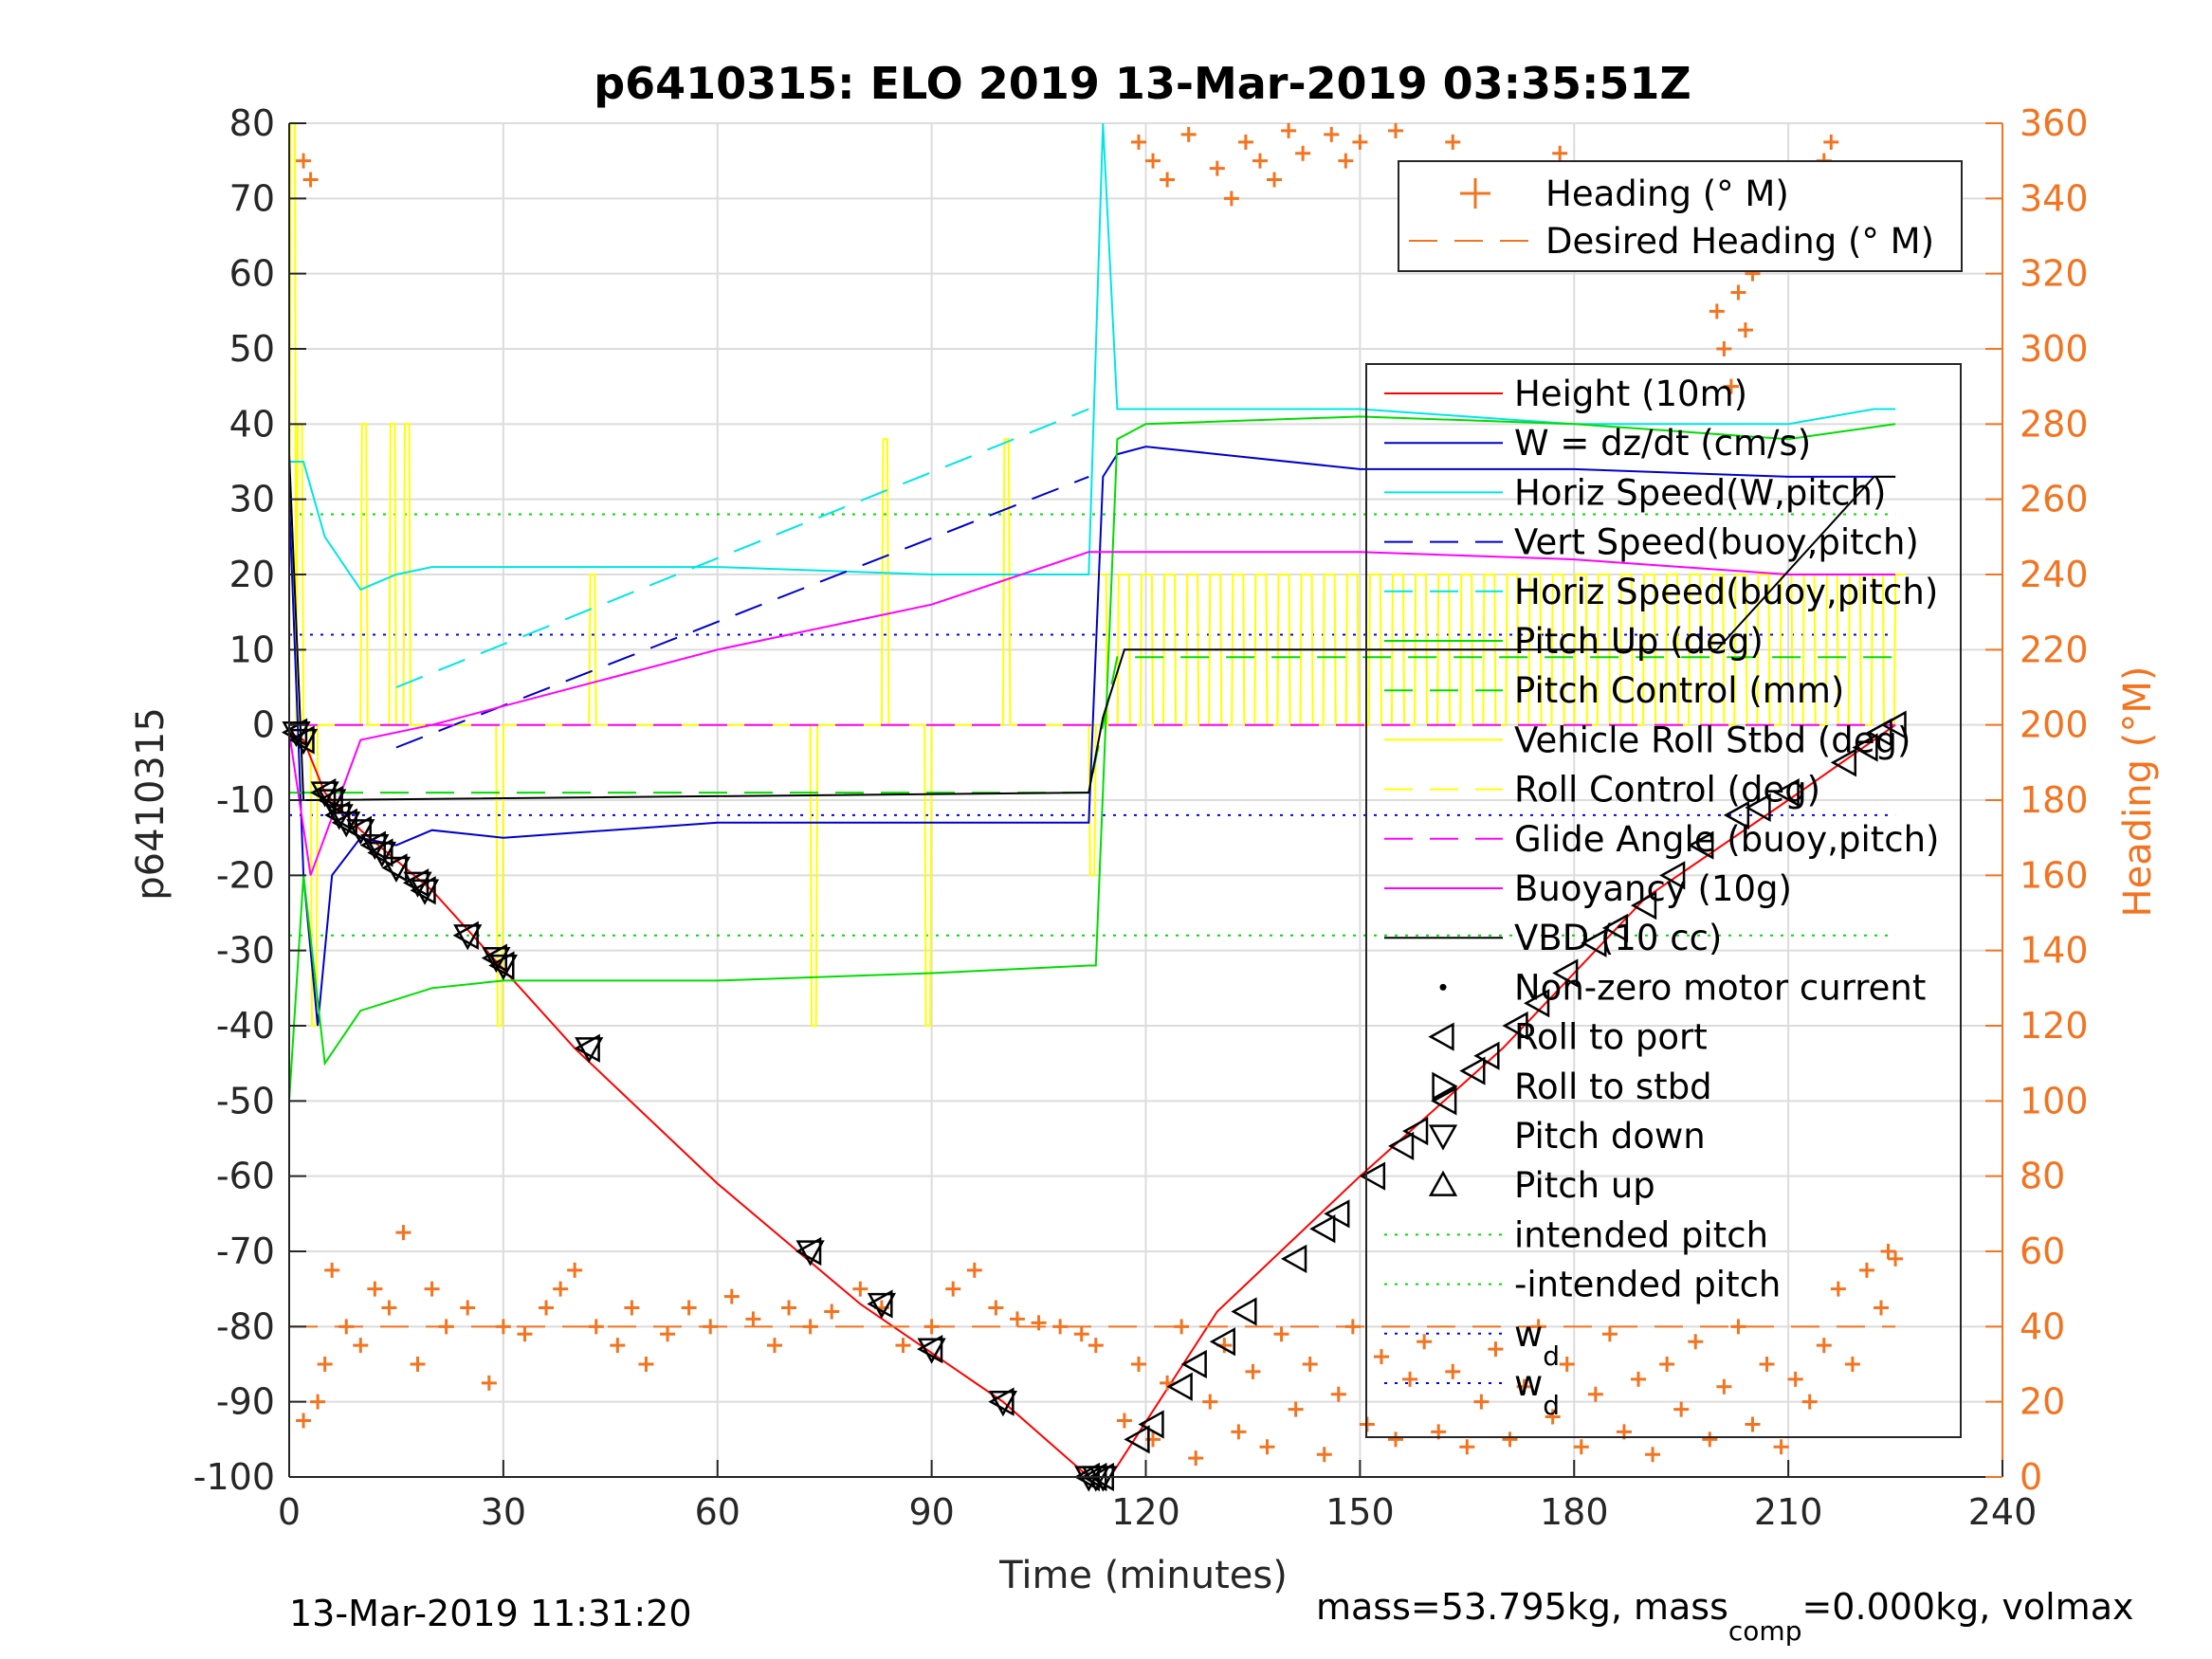 This screenshot has height=1659, width=2212. I want to click on legend-wd-label: wd, so click(1537, 1392).